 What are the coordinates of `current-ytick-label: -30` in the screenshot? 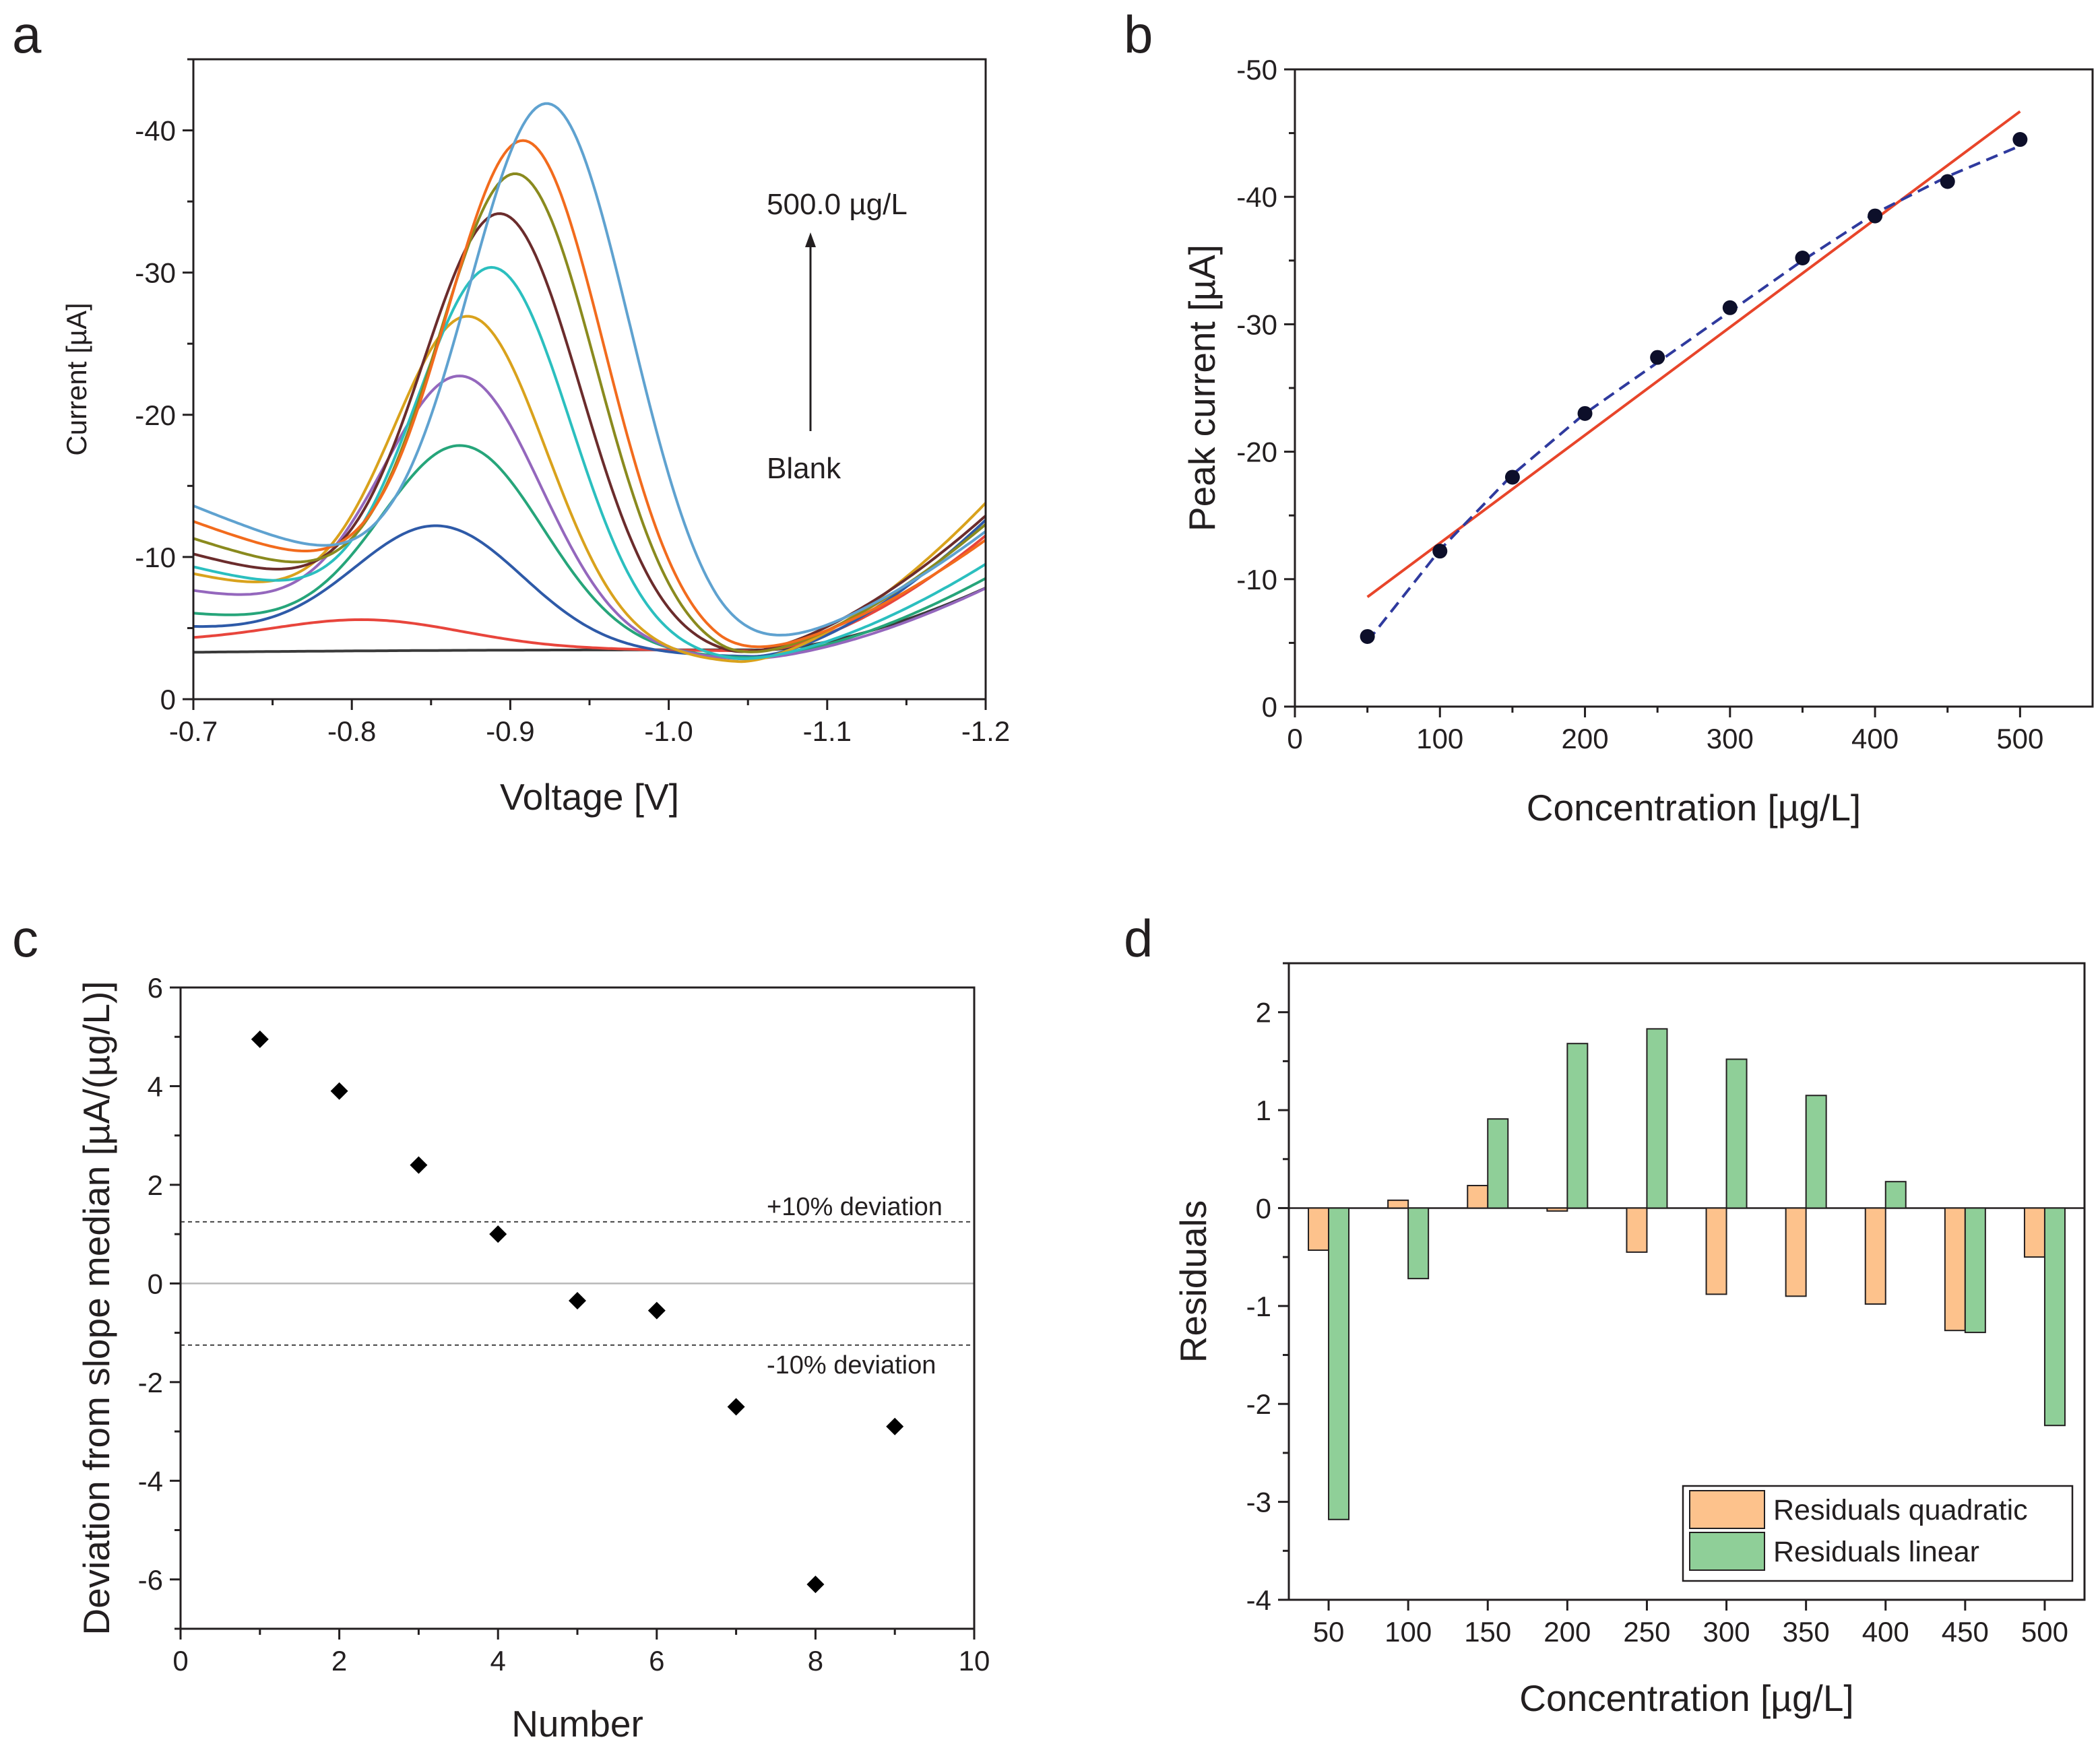 It's located at (155, 273).